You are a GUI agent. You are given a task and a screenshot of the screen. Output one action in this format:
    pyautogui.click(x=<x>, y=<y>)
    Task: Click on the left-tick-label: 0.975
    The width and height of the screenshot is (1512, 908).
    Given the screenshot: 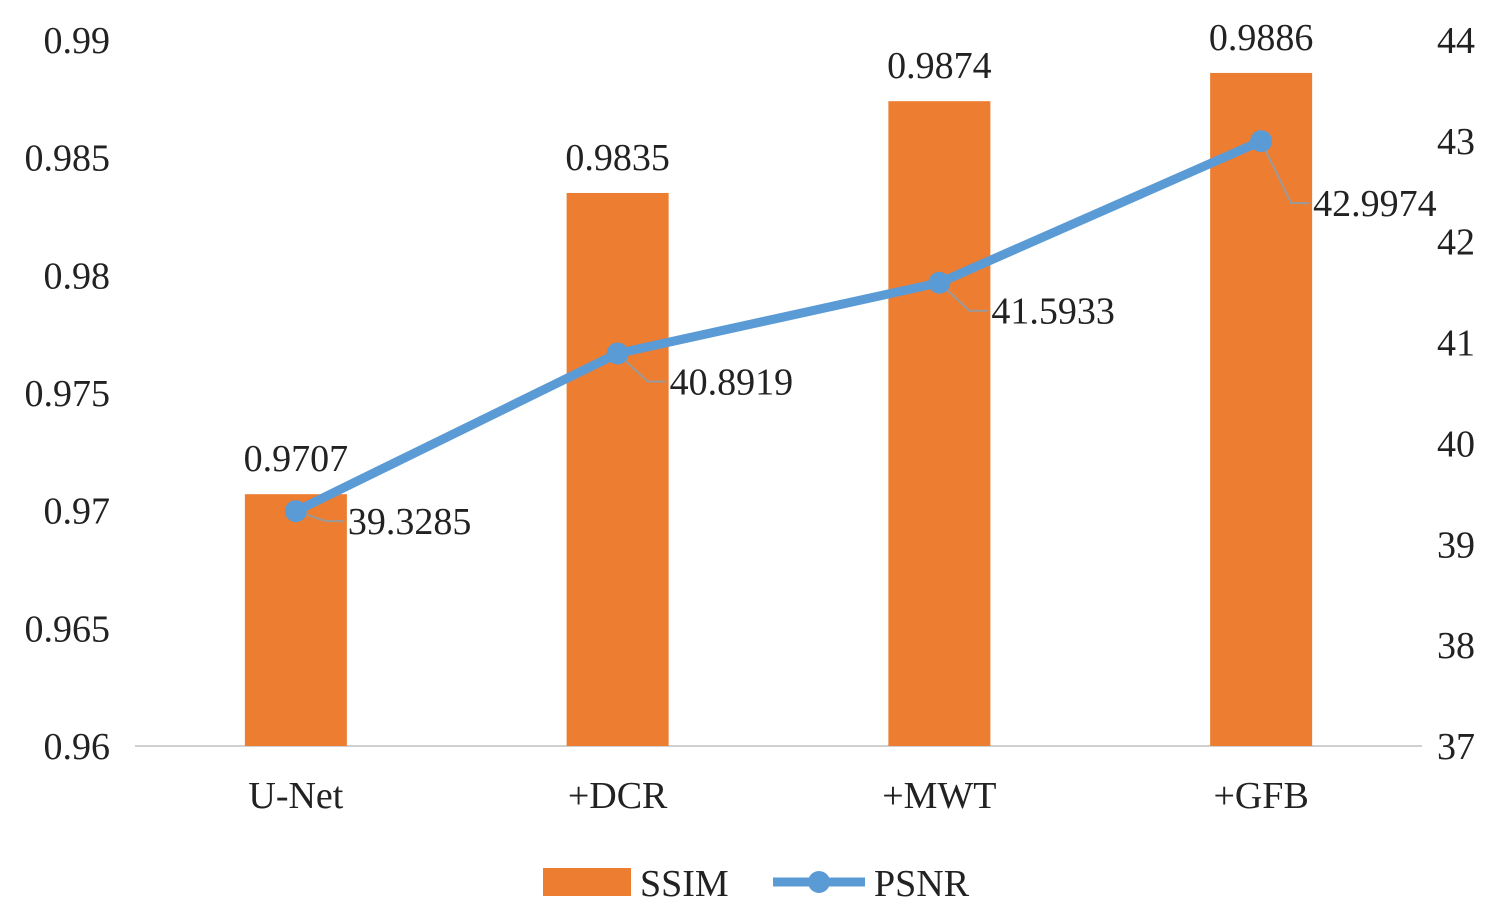 What is the action you would take?
    pyautogui.click(x=68, y=394)
    